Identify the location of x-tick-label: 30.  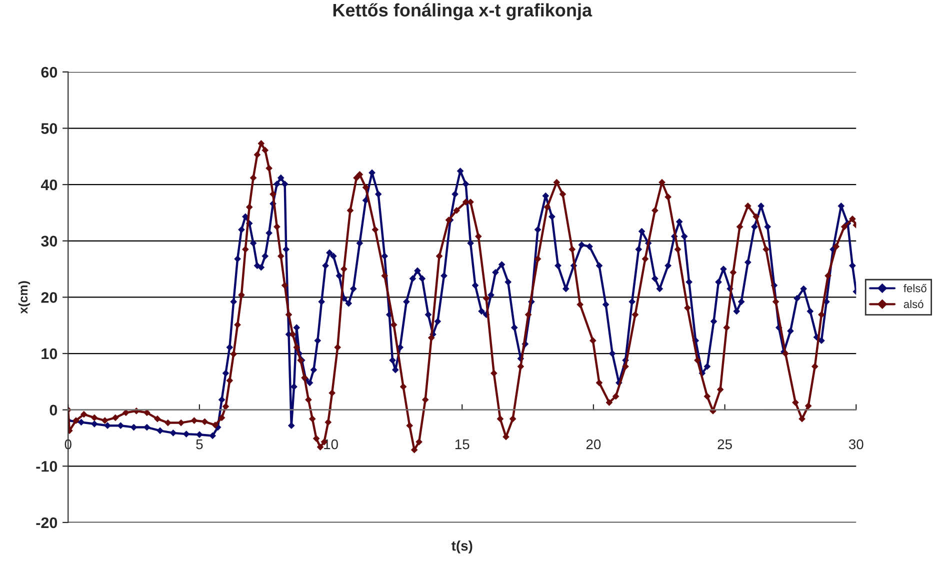
(856, 444).